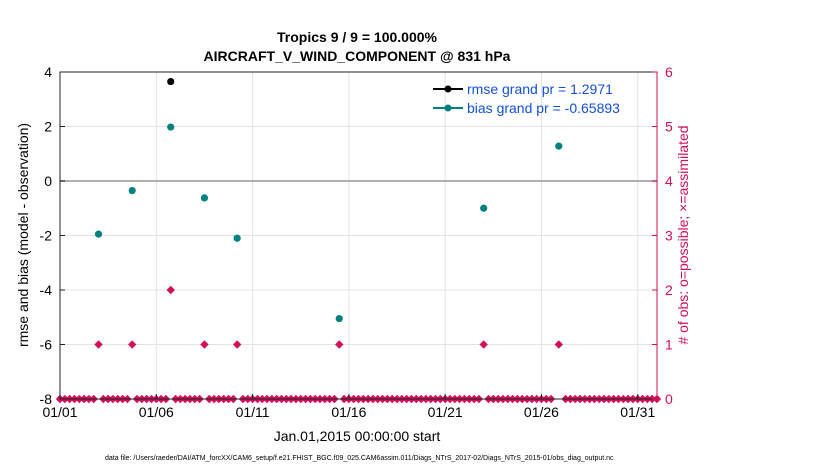 This screenshot has height=470, width=830. What do you see at coordinates (357, 56) in the screenshot?
I see `chart-title-line-2: AIRCRAFT_V_WIND_COMPONENT @ 831 hPa` at bounding box center [357, 56].